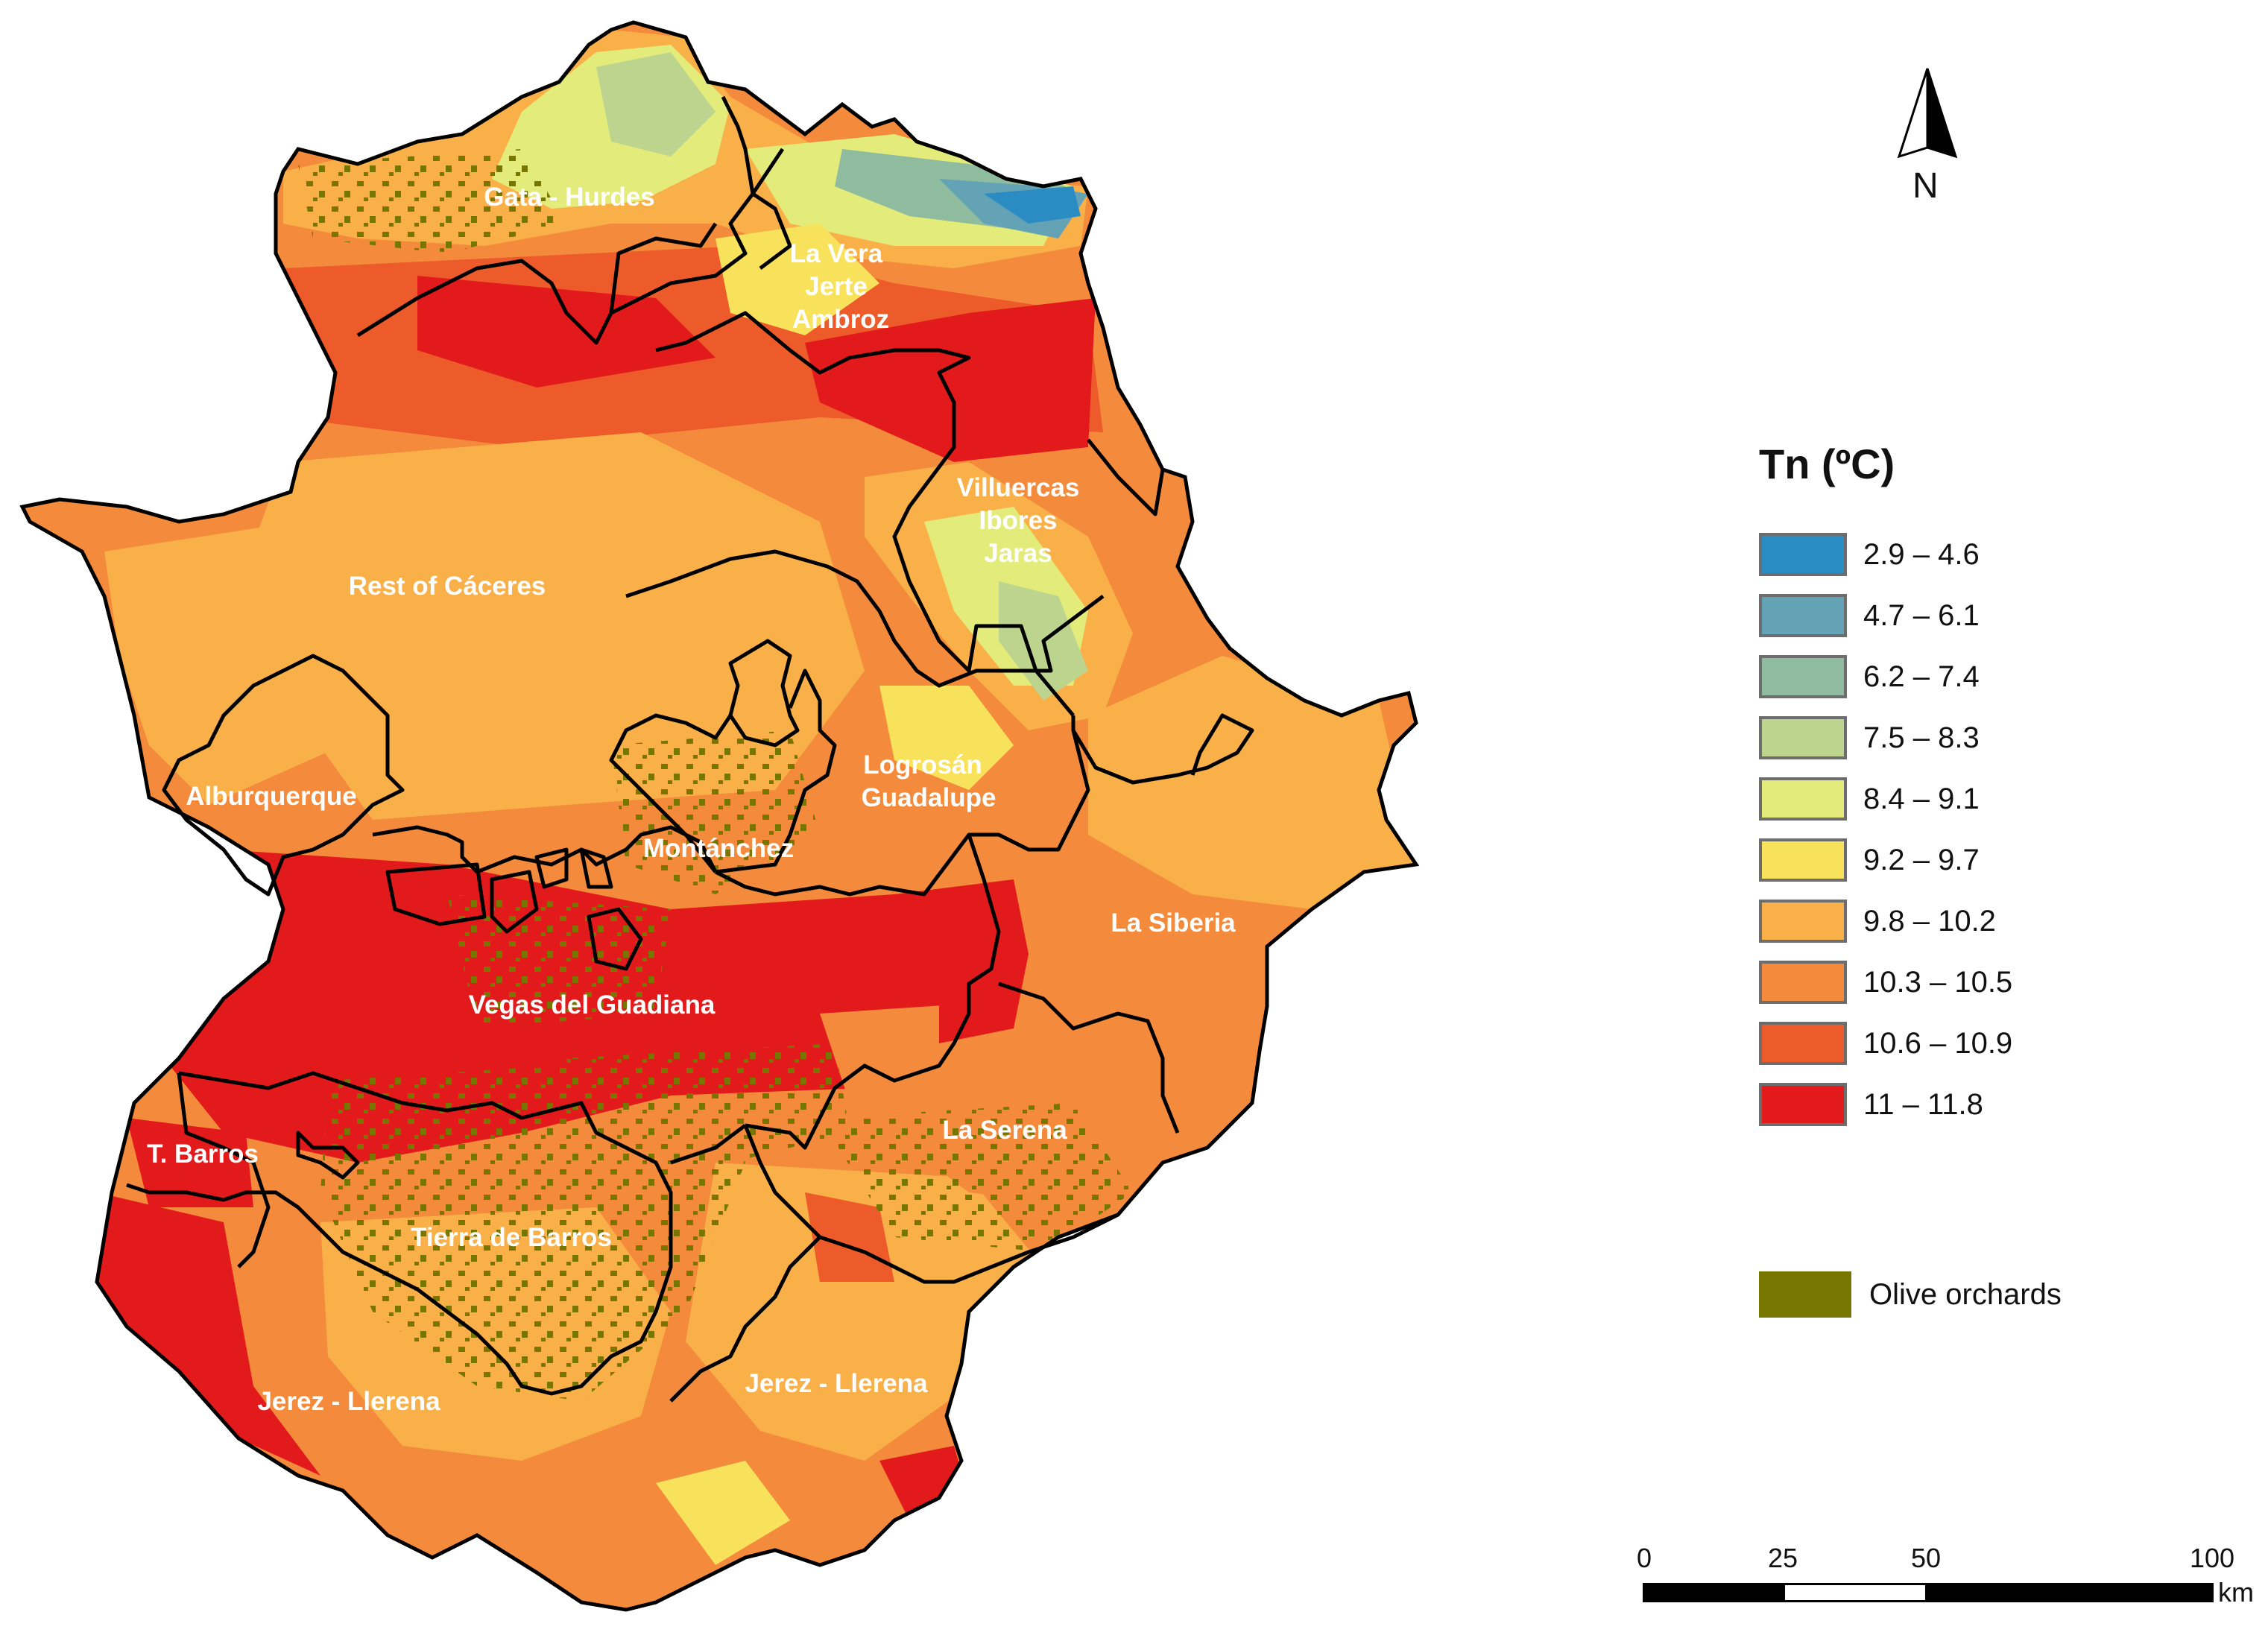  Describe the element at coordinates (1805, 1294) in the screenshot. I see `olive-swatch` at that location.